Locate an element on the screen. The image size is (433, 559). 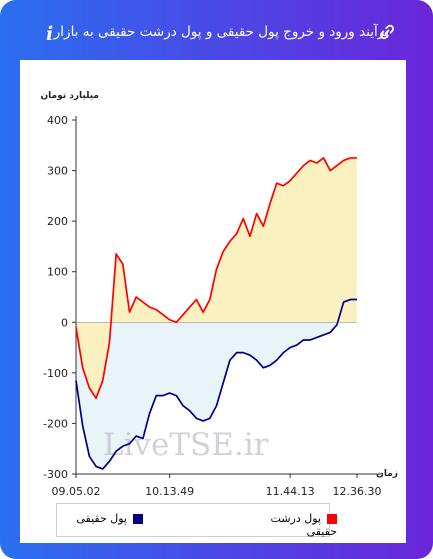
chart-legend: پول درشت حقیقی پول حقیقی is located at coordinates (196, 520).